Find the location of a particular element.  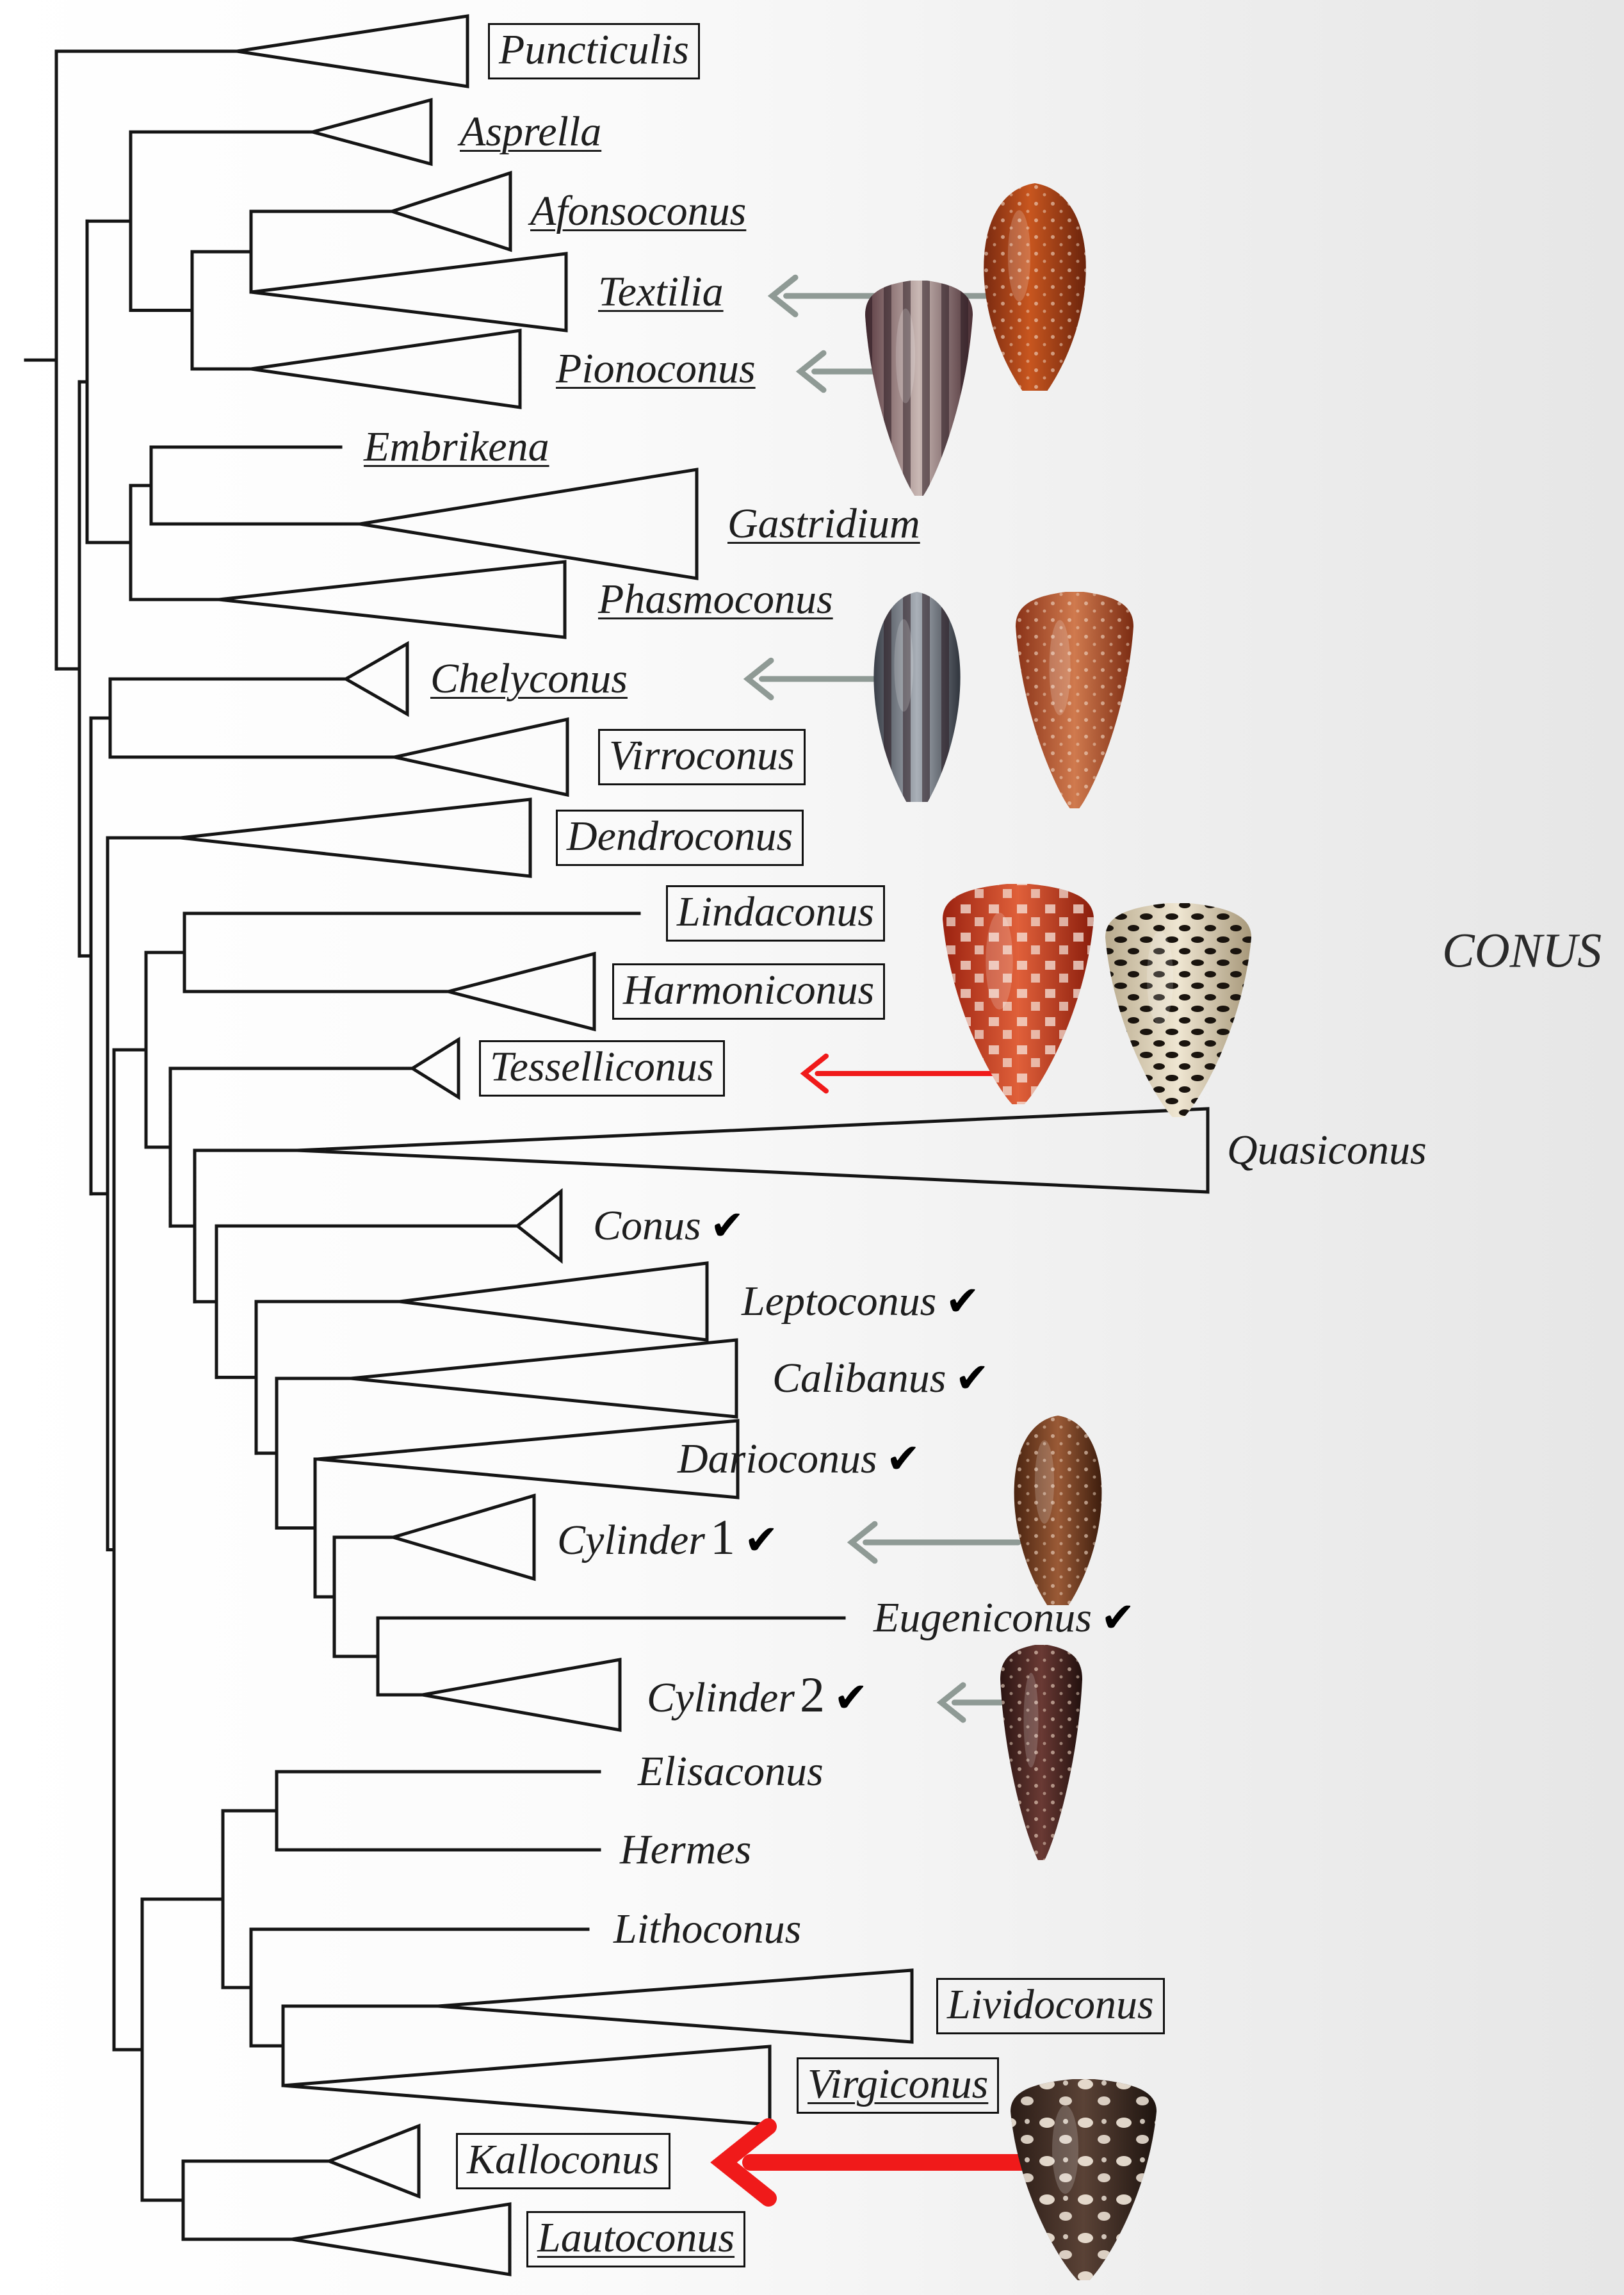

arrow-to-kalloconus is located at coordinates (875, 2162).